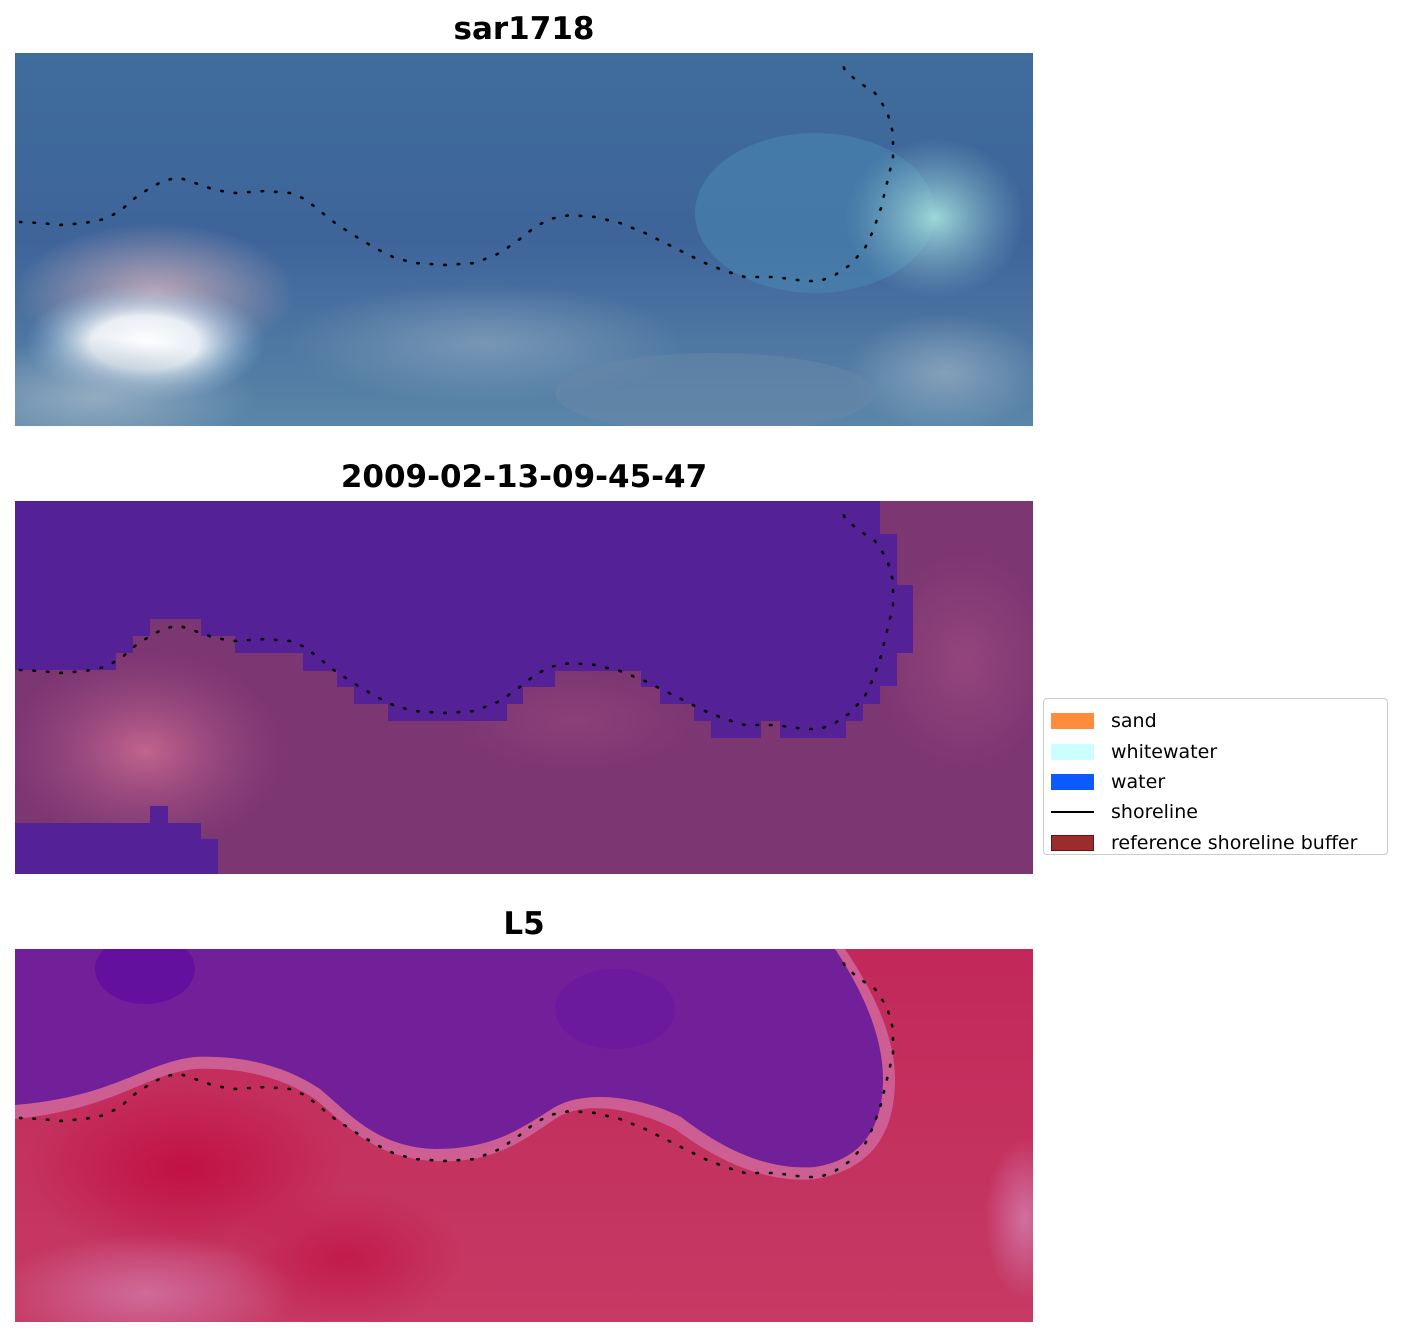  Describe the element at coordinates (1219, 812) in the screenshot. I see `legend-item-shoreline: shoreline` at that location.